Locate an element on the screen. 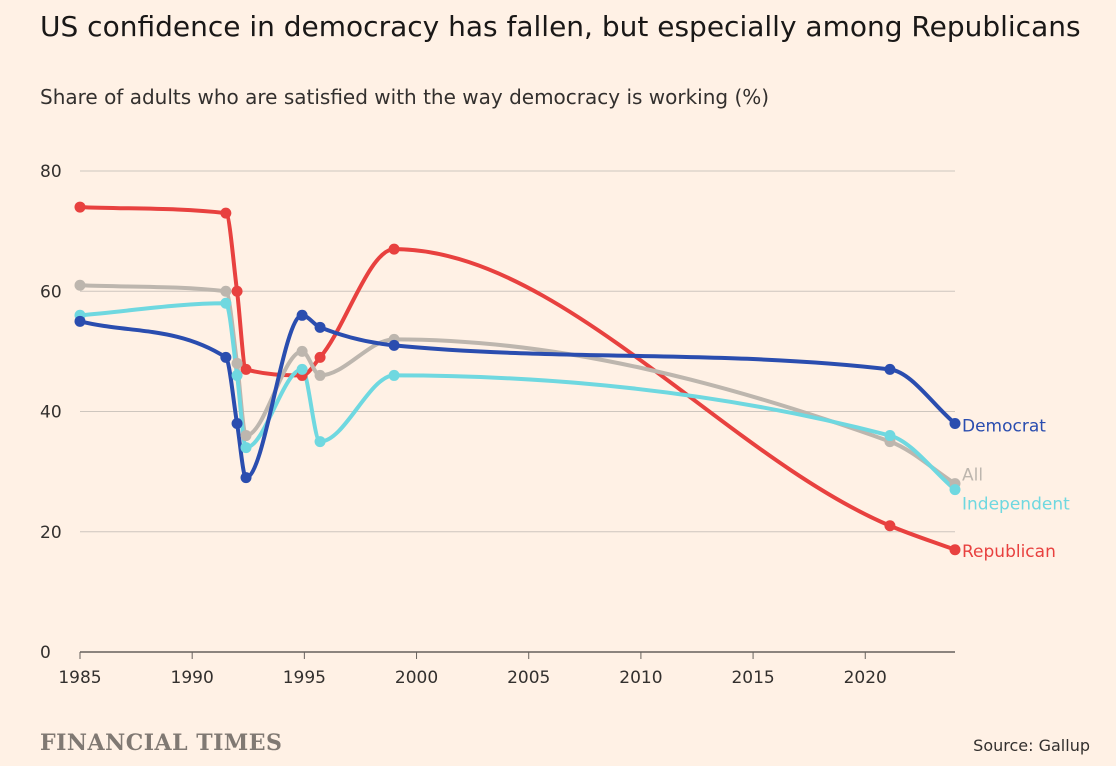  x-tick-label: 2015 is located at coordinates (752, 678).